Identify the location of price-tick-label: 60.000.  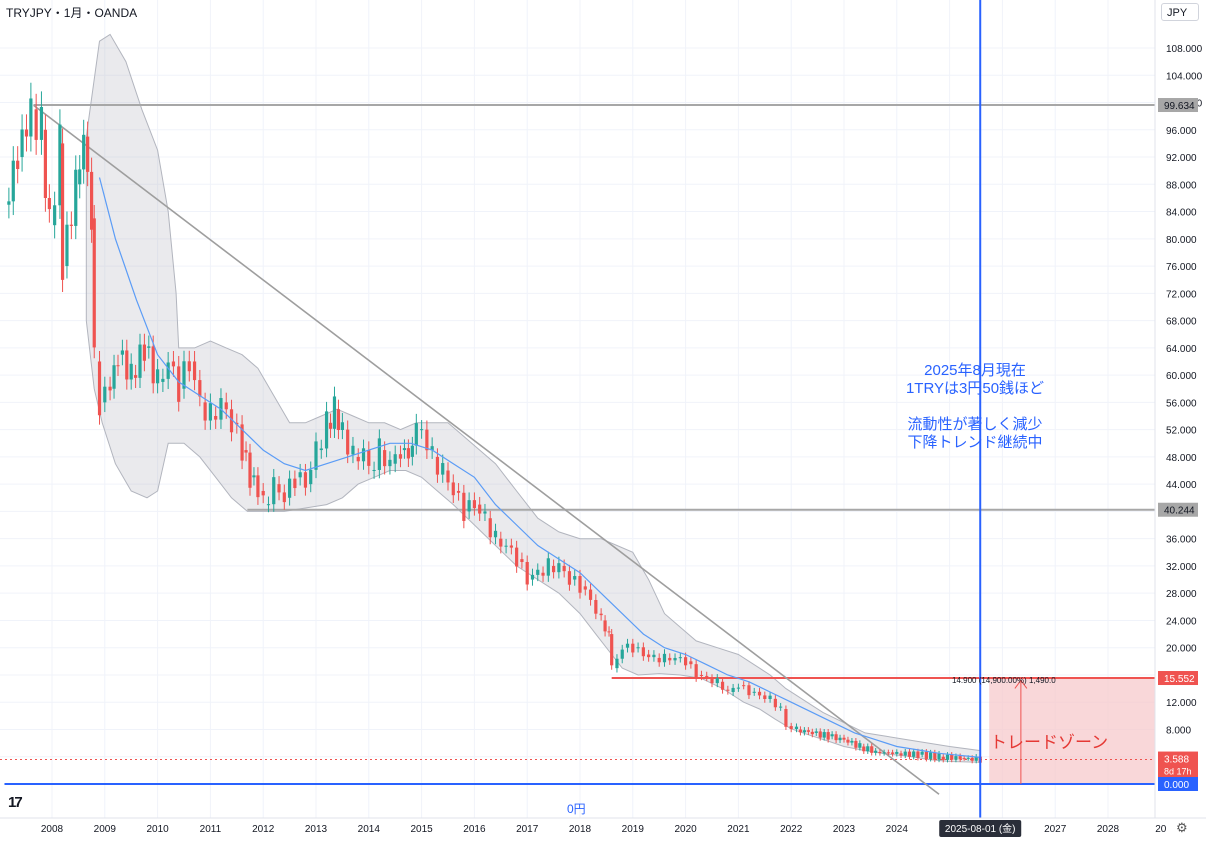
(1181, 376).